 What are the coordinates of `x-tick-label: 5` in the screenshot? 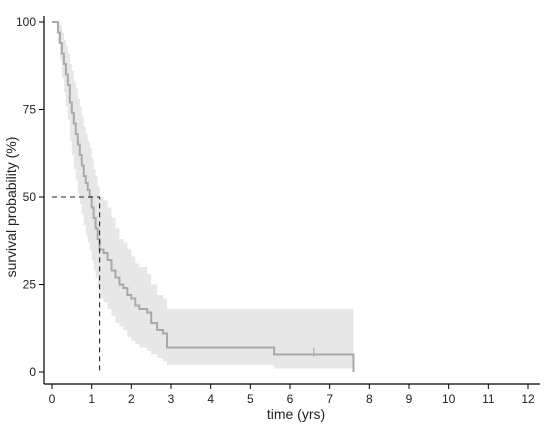 It's located at (250, 399).